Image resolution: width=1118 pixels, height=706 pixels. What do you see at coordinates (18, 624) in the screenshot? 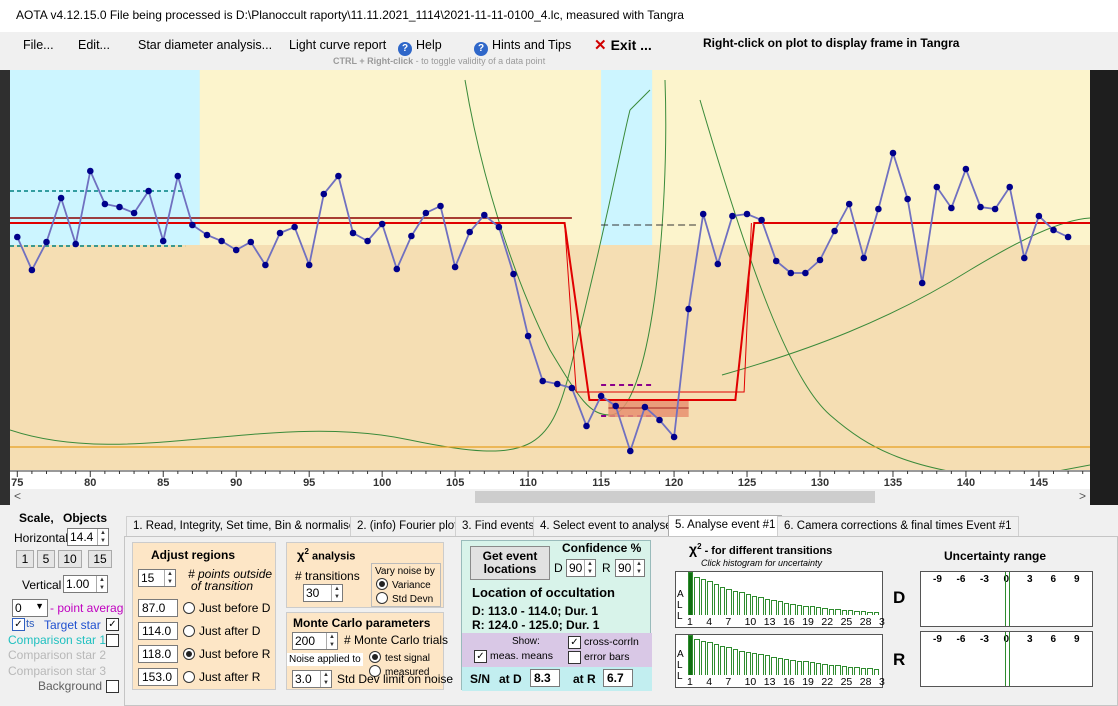
I see `points-checkbox: ✓` at bounding box center [18, 624].